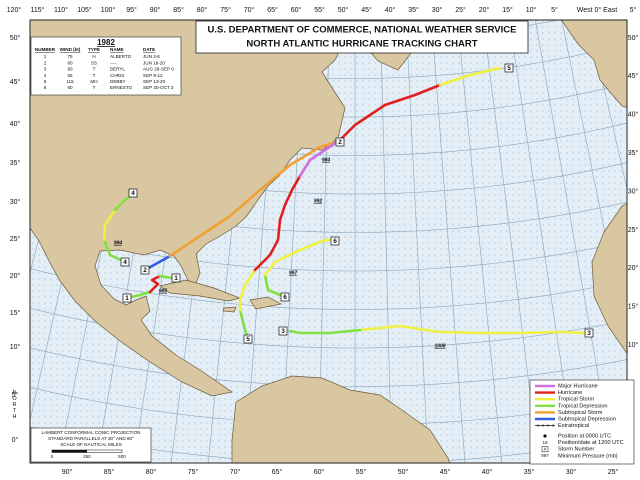 Image resolution: width=640 pixels, height=480 pixels. What do you see at coordinates (584, 436) in the screenshot?
I see `legend-label: Position at 0000 UTC` at bounding box center [584, 436].